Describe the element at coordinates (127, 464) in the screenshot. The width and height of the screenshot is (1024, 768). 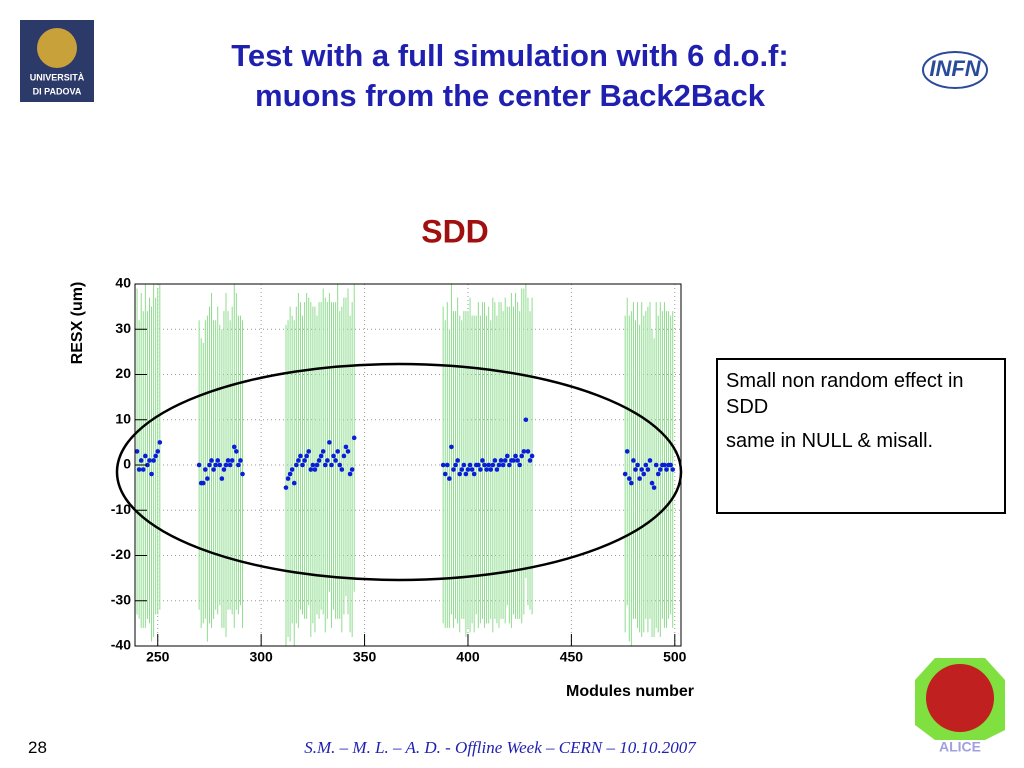
I see `y-tick-label: 0` at that location.